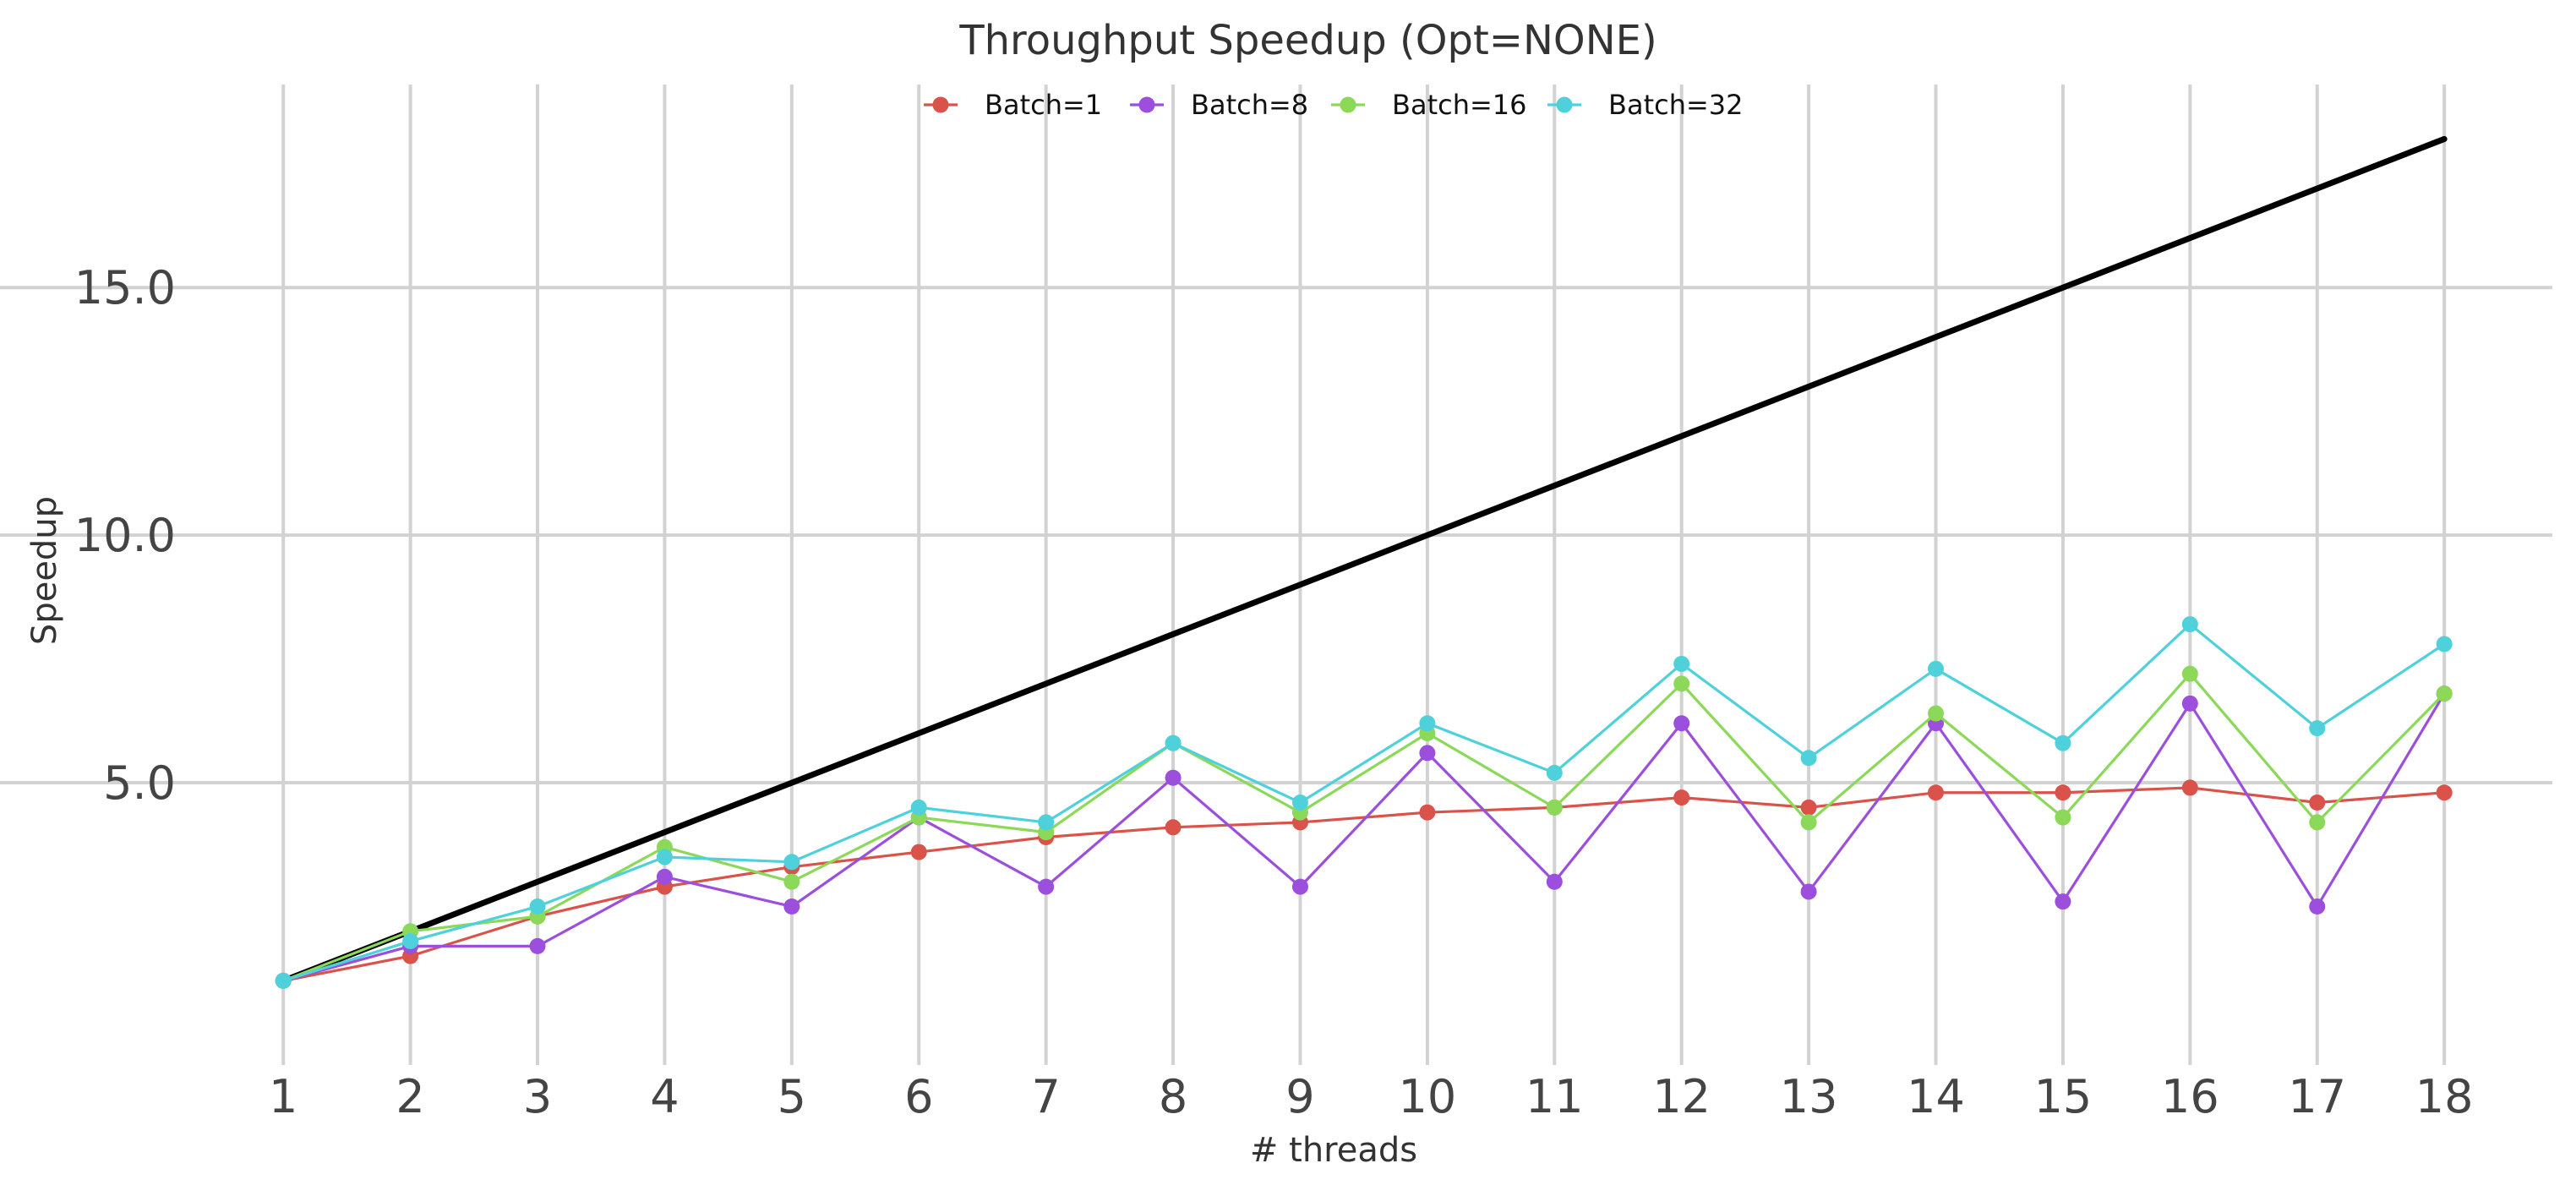  Describe the element at coordinates (1219, 105) in the screenshot. I see `legend-item: Batch=8` at that location.